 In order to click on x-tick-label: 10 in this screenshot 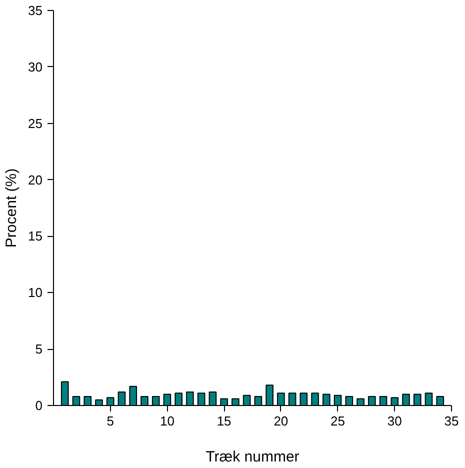, I will do `click(167, 421)`.